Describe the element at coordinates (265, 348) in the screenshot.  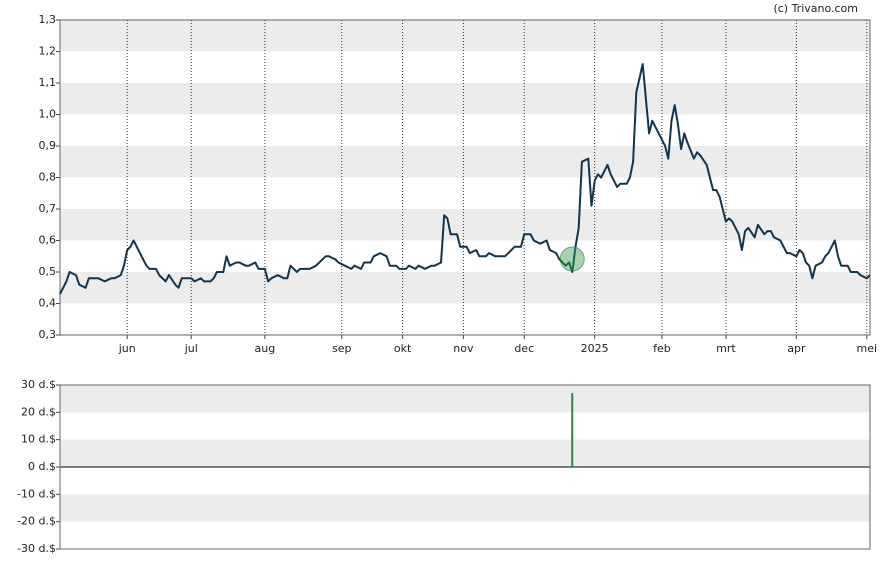
I see `x-tick-label: aug` at that location.